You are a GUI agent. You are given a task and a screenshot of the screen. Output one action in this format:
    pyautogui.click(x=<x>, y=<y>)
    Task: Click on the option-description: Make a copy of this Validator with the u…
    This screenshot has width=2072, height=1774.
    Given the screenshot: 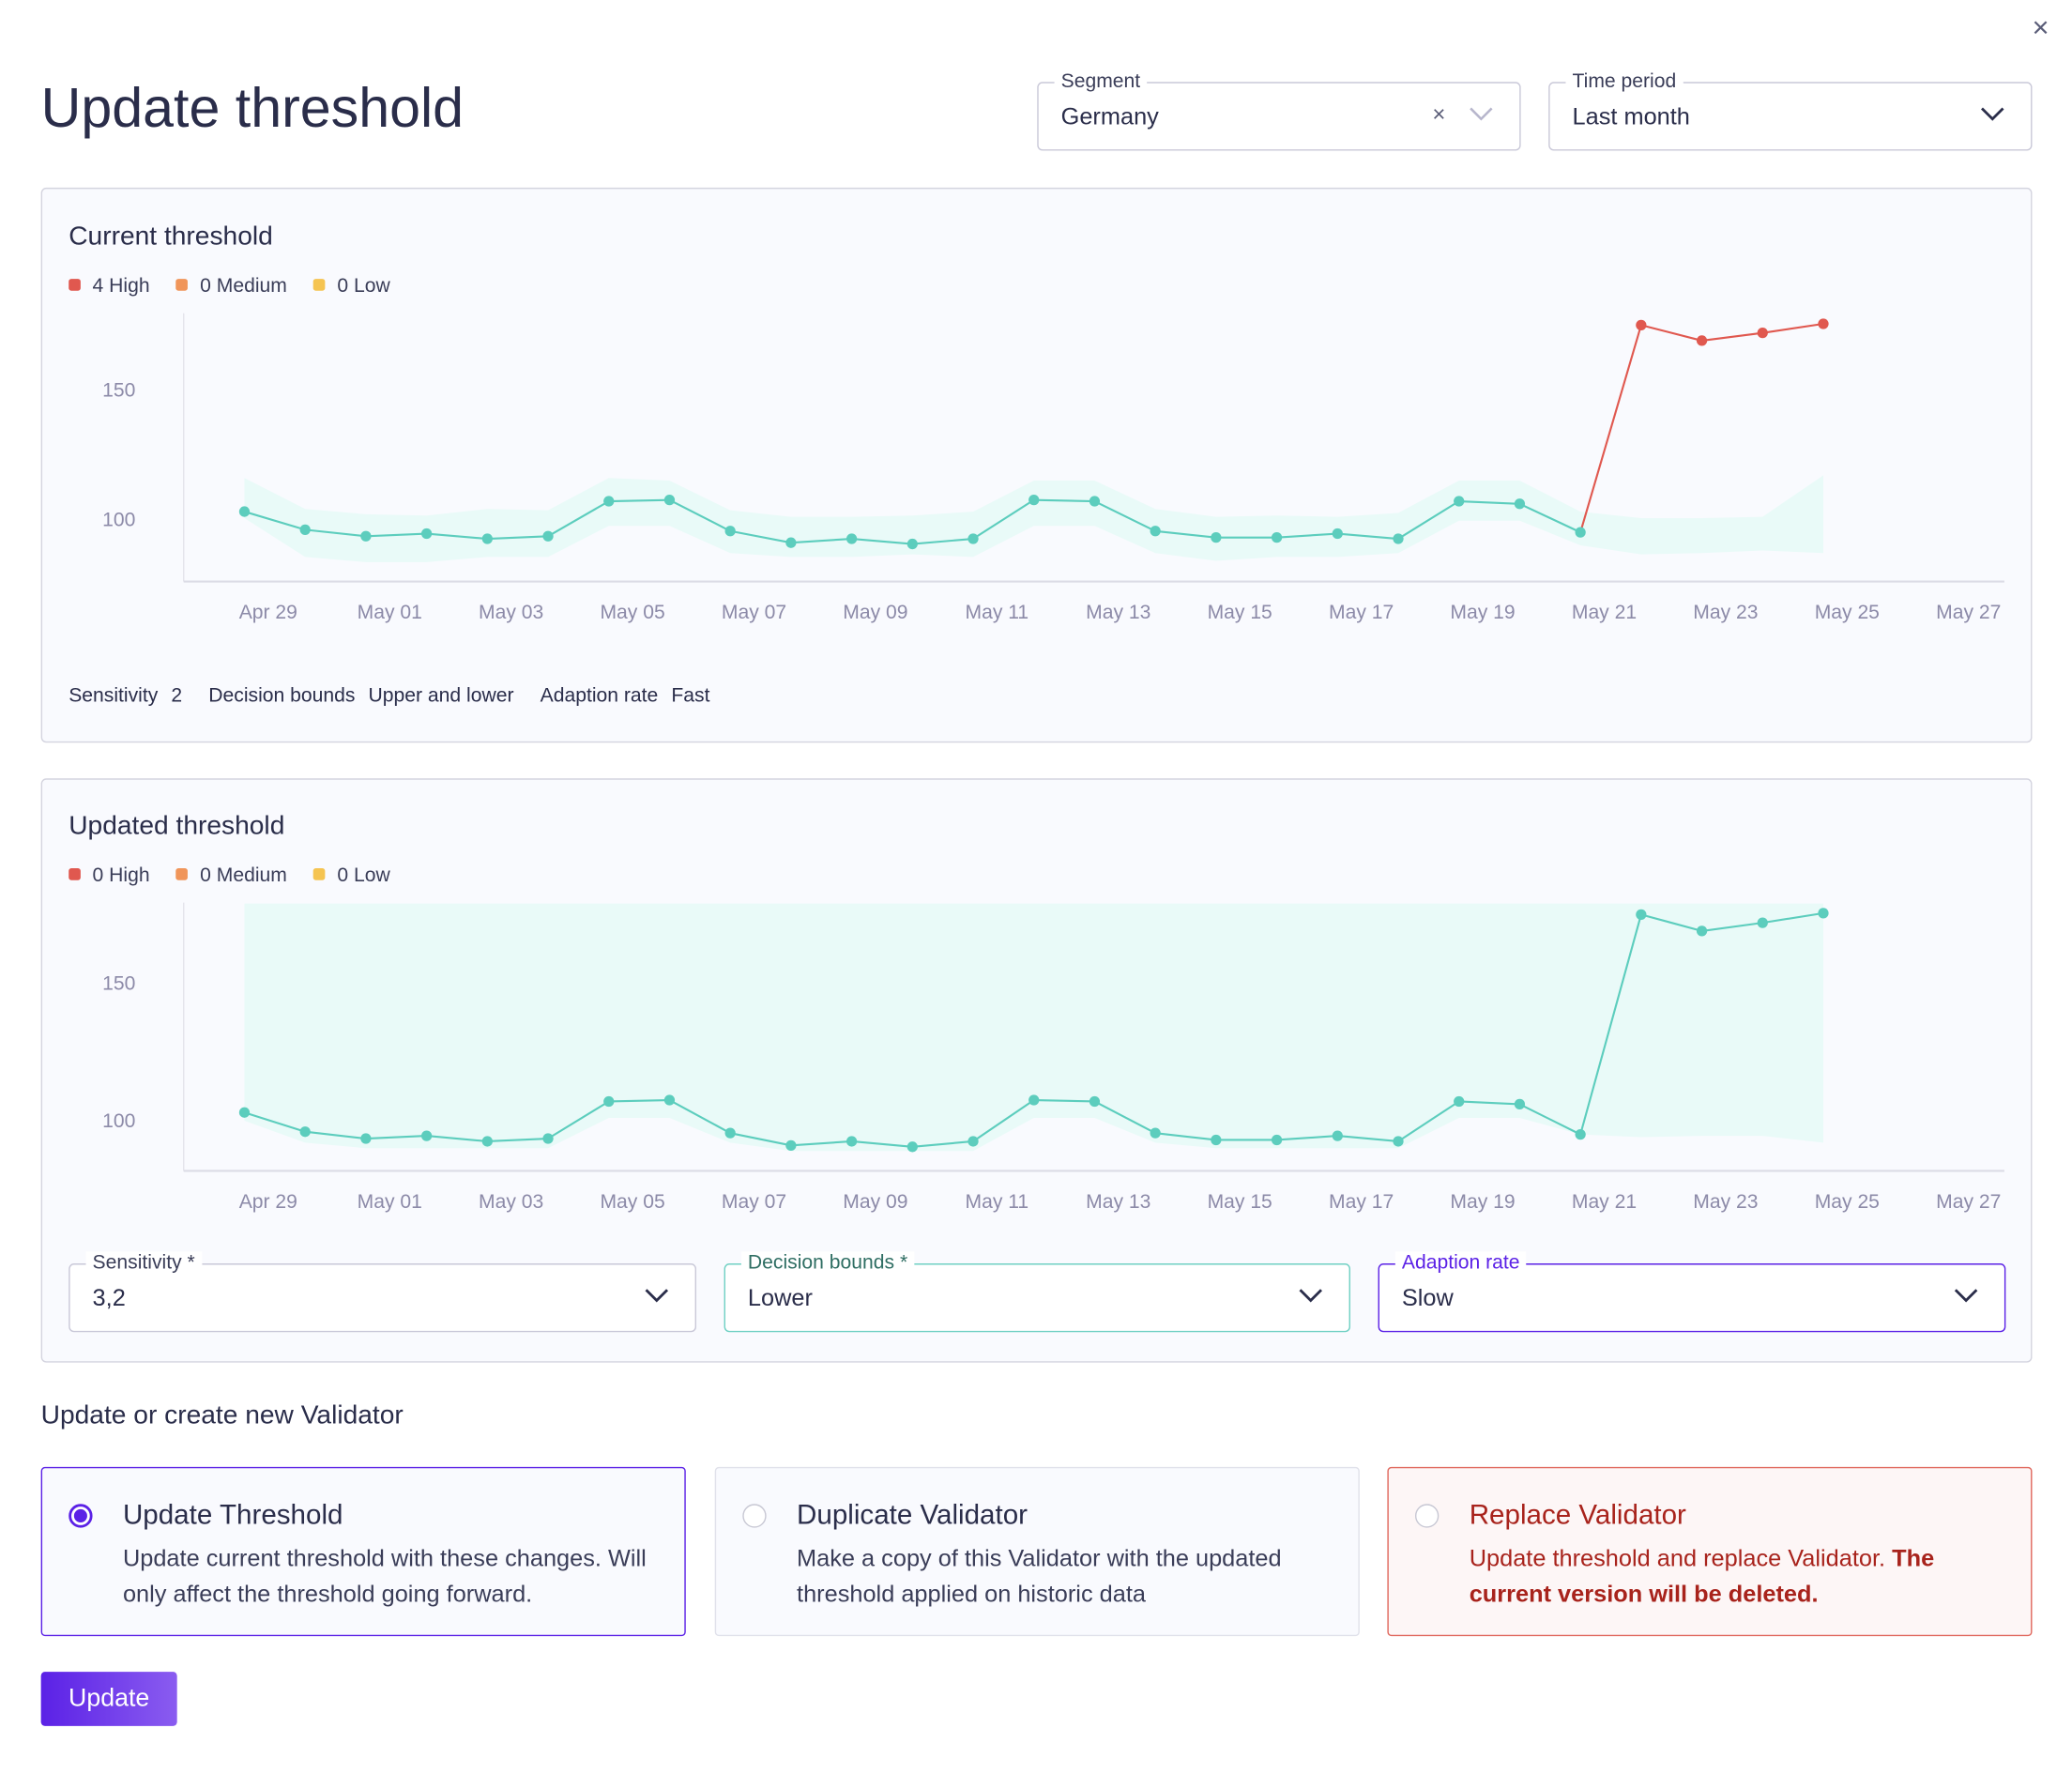 What is the action you would take?
    pyautogui.click(x=1039, y=1576)
    